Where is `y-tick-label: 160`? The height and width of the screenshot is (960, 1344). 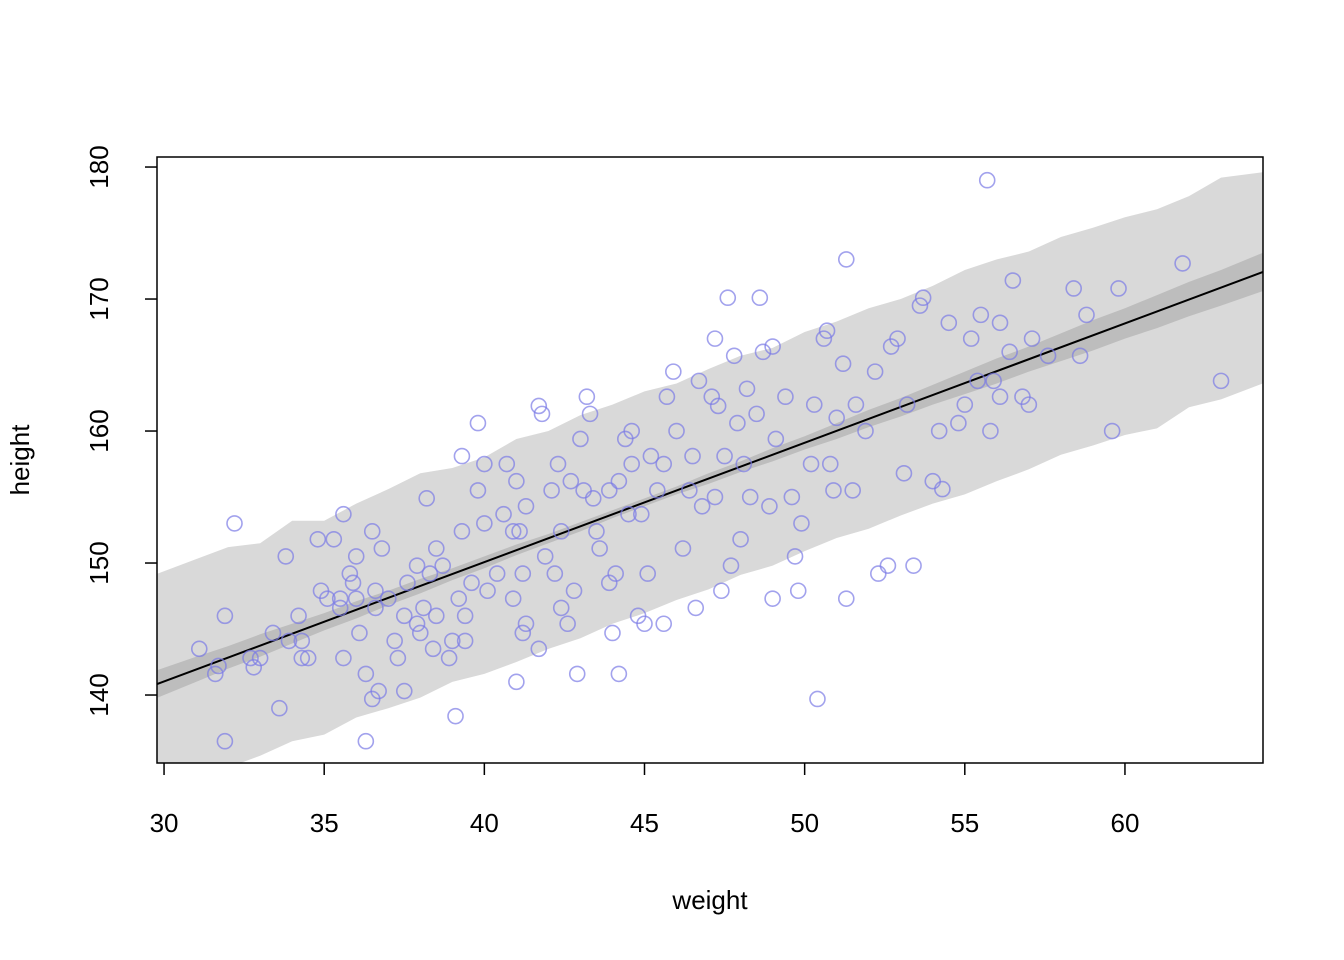 y-tick-label: 160 is located at coordinates (99, 430).